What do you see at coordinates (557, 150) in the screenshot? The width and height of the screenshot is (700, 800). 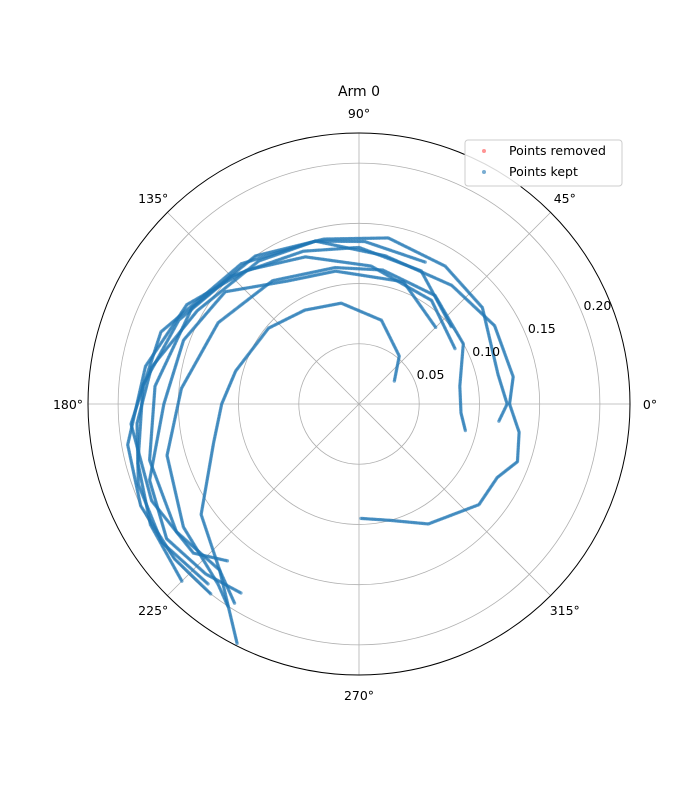 I see `legend-label-removed: Points removed` at bounding box center [557, 150].